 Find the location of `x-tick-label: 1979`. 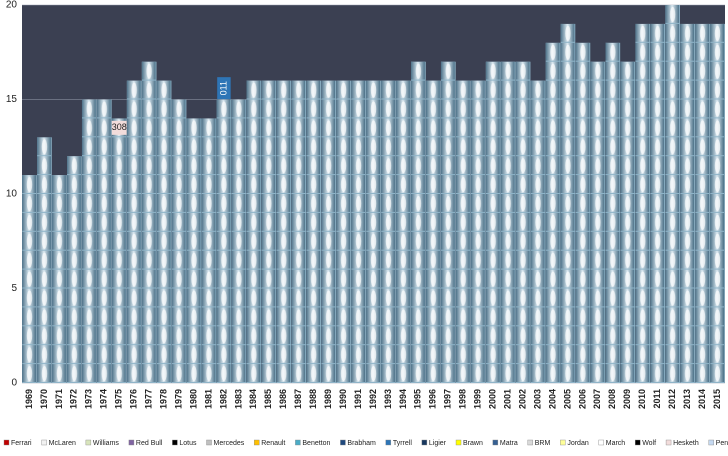

x-tick-label: 1979 is located at coordinates (178, 399).